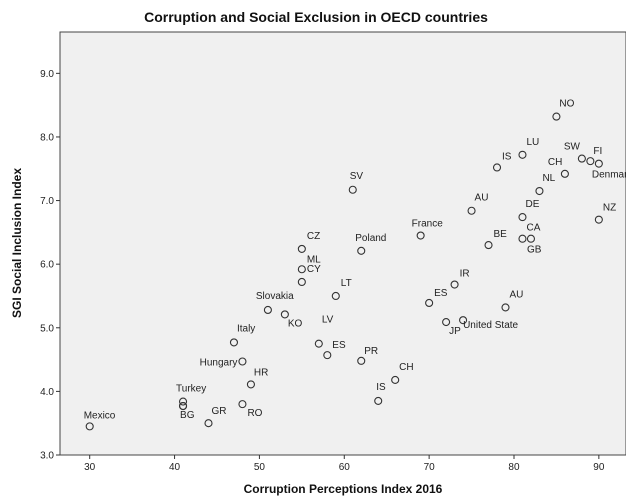 The height and width of the screenshot is (498, 626). I want to click on point-label: NO, so click(566, 104).